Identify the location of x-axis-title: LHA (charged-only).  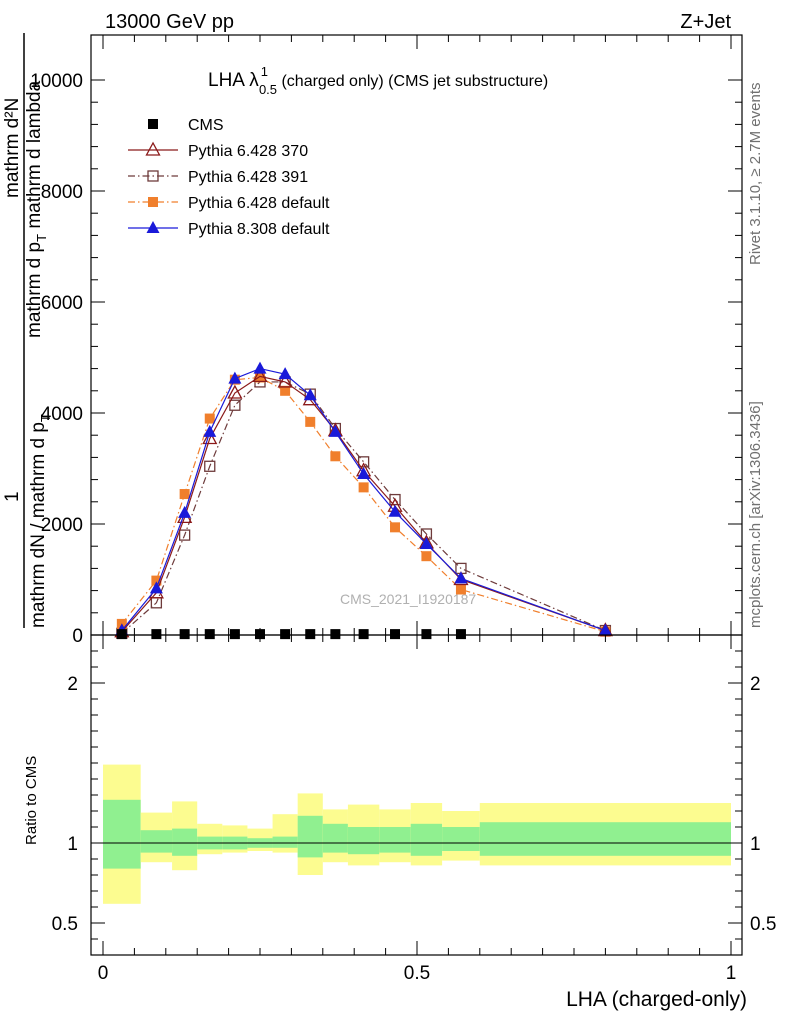
(656, 999).